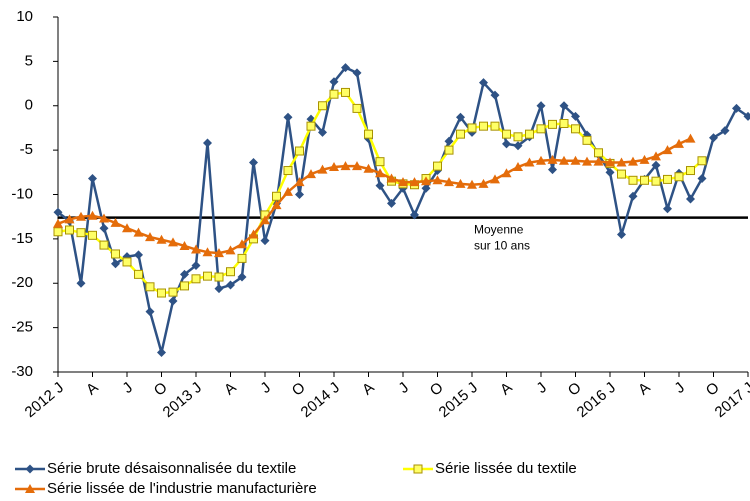 The width and height of the screenshot is (750, 501). I want to click on legend-label: Série brute désaisonnalisée du textile, so click(171, 468).